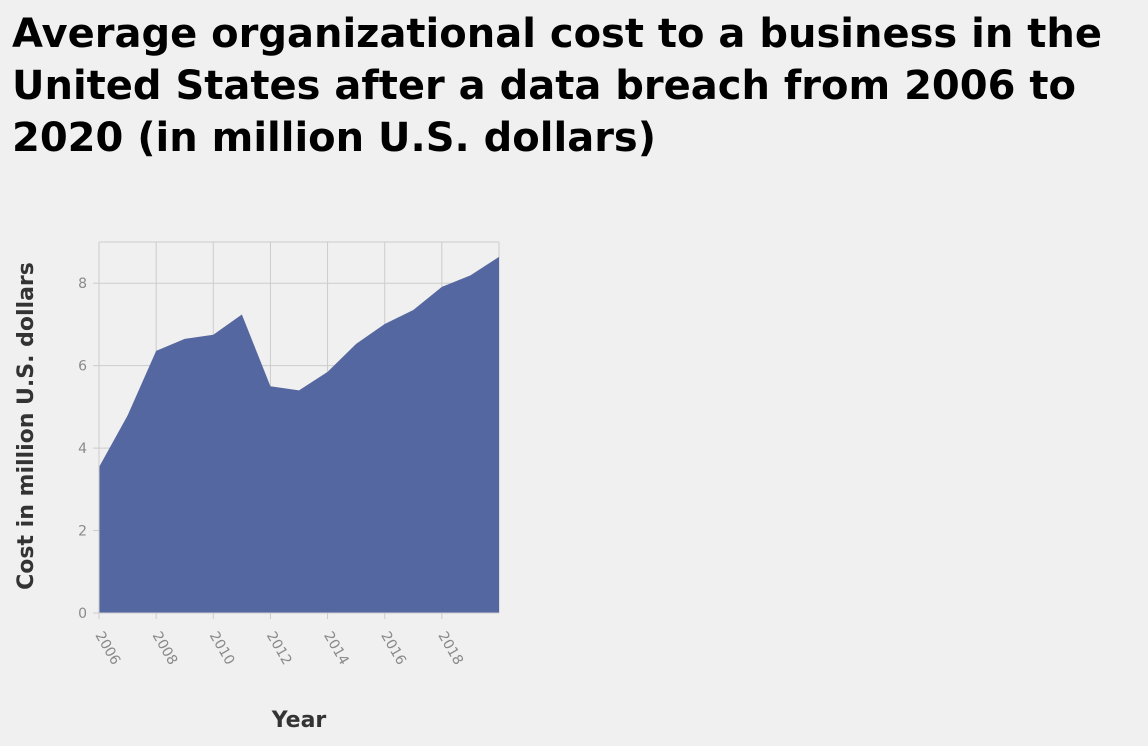 This screenshot has height=746, width=1148. What do you see at coordinates (82, 614) in the screenshot?
I see `y-tick-label: 0` at bounding box center [82, 614].